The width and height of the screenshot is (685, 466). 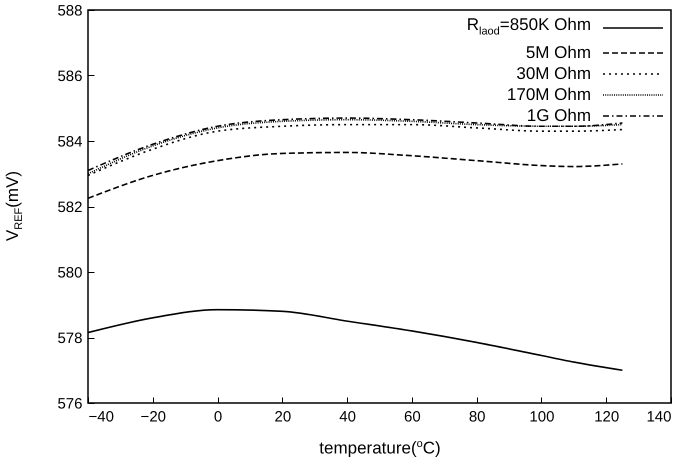 What do you see at coordinates (101, 417) in the screenshot?
I see `x-tick-label: −40` at bounding box center [101, 417].